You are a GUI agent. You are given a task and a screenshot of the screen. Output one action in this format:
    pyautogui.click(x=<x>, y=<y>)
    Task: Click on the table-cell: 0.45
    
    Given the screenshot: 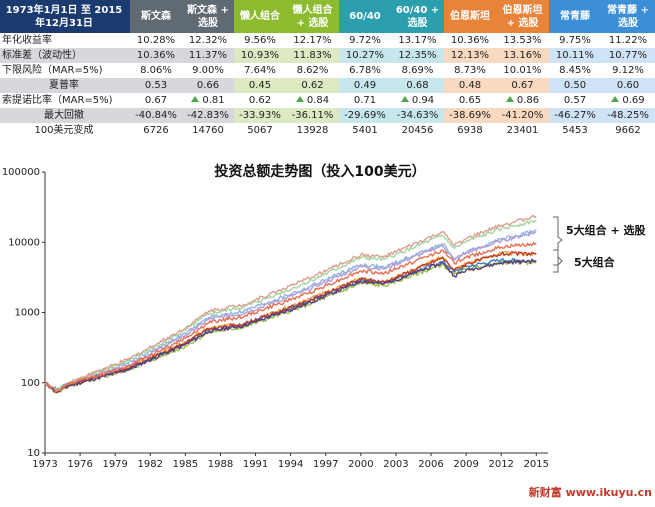 What is the action you would take?
    pyautogui.click(x=260, y=85)
    